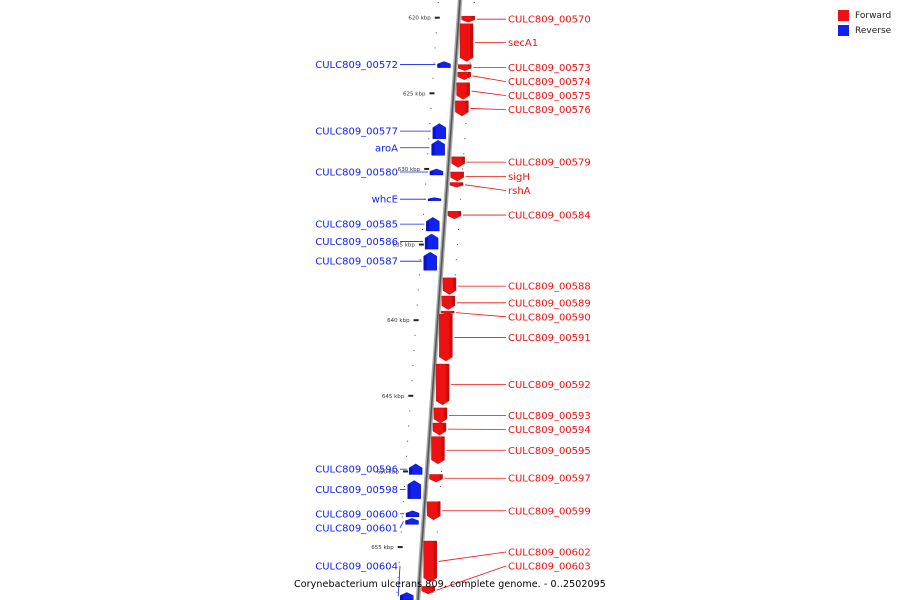 This screenshot has width=900, height=600. Describe the element at coordinates (356, 242) in the screenshot. I see `reverse-gene-label: CULC809_00586` at that location.